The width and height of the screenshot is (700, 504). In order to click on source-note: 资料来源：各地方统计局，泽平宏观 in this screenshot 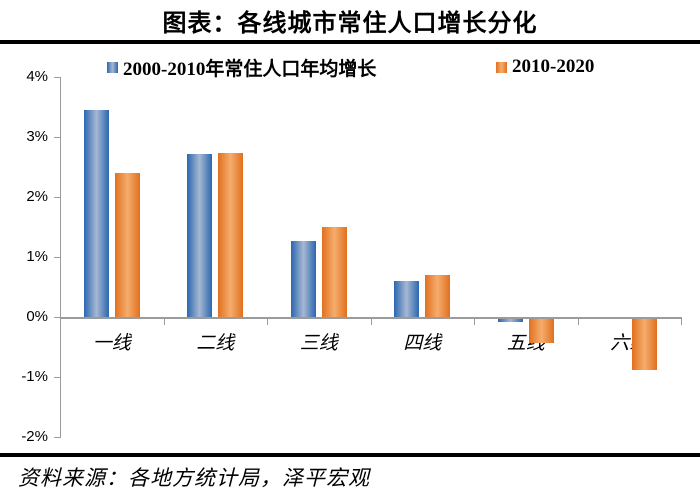, I will do `click(194, 478)`.